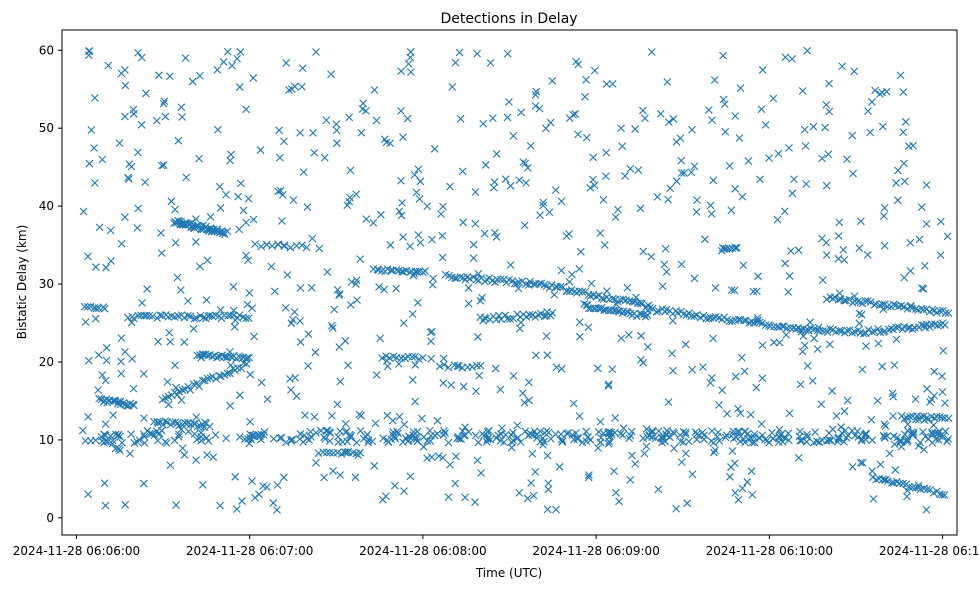 Image resolution: width=979 pixels, height=590 pixels. Describe the element at coordinates (929, 551) in the screenshot. I see `x-tick-label: 2024-11-28 06:11:00` at that location.